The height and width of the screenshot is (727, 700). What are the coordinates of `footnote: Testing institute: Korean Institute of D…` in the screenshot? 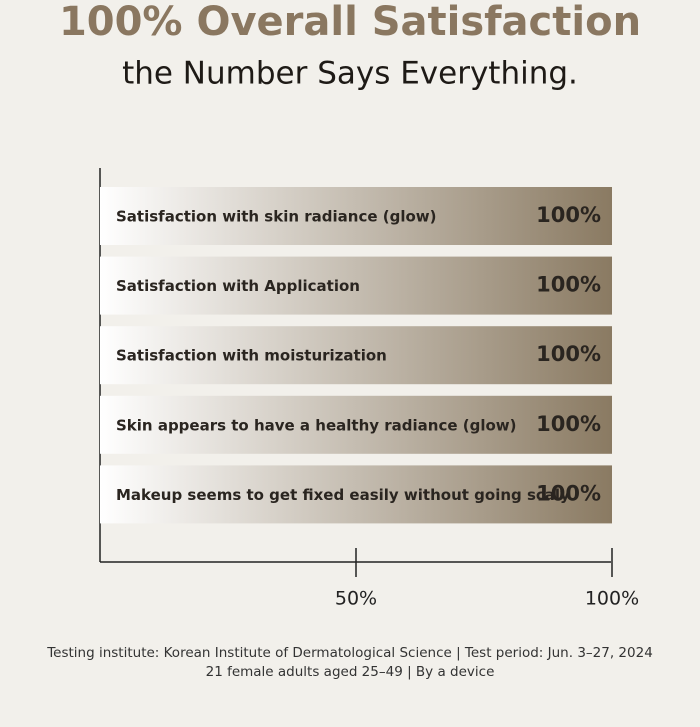 It's located at (349, 653).